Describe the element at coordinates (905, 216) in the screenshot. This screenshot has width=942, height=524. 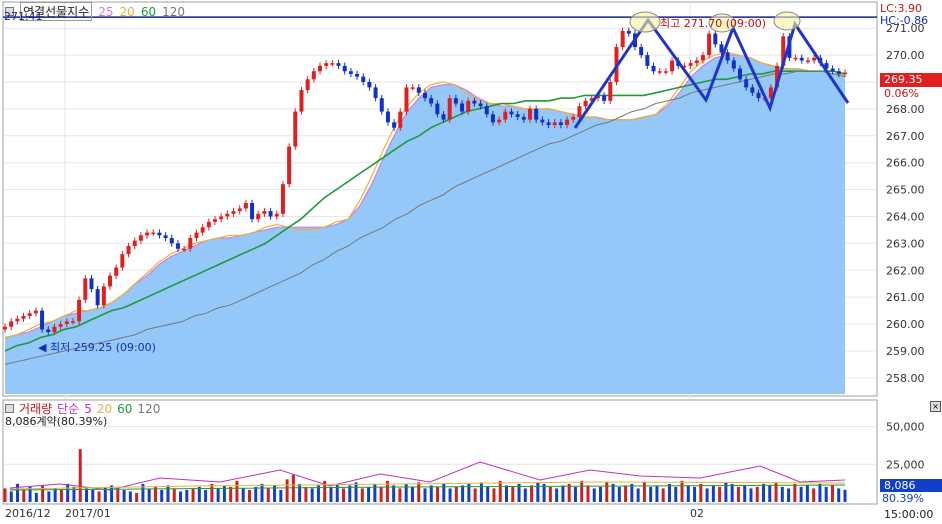
I see `price-tick-label: 264.00` at that location.